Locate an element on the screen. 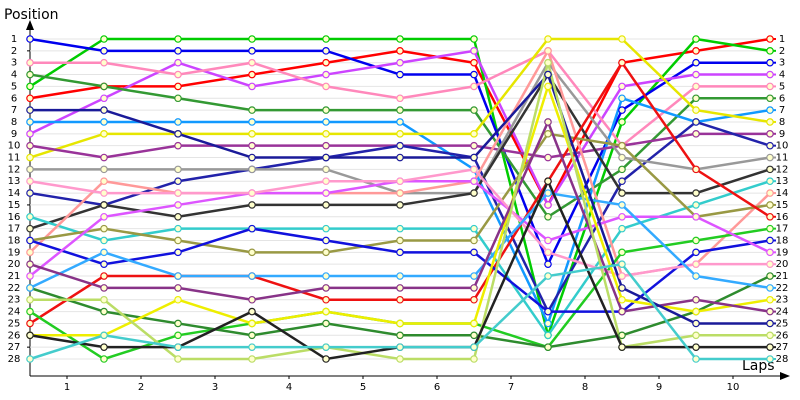 The width and height of the screenshot is (800, 400). x-tick-label: 2 is located at coordinates (141, 387).